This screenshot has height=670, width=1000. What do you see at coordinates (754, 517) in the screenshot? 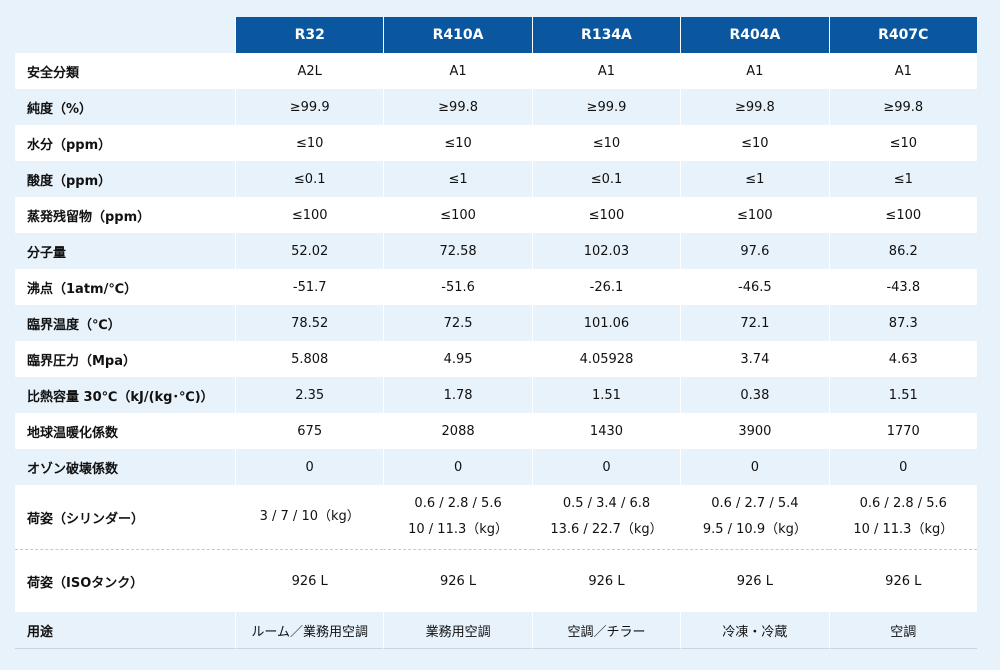
I see `cell: 0.6 / 2.7 / 5.4 9.5 / 10.9（kg）` at bounding box center [754, 517].